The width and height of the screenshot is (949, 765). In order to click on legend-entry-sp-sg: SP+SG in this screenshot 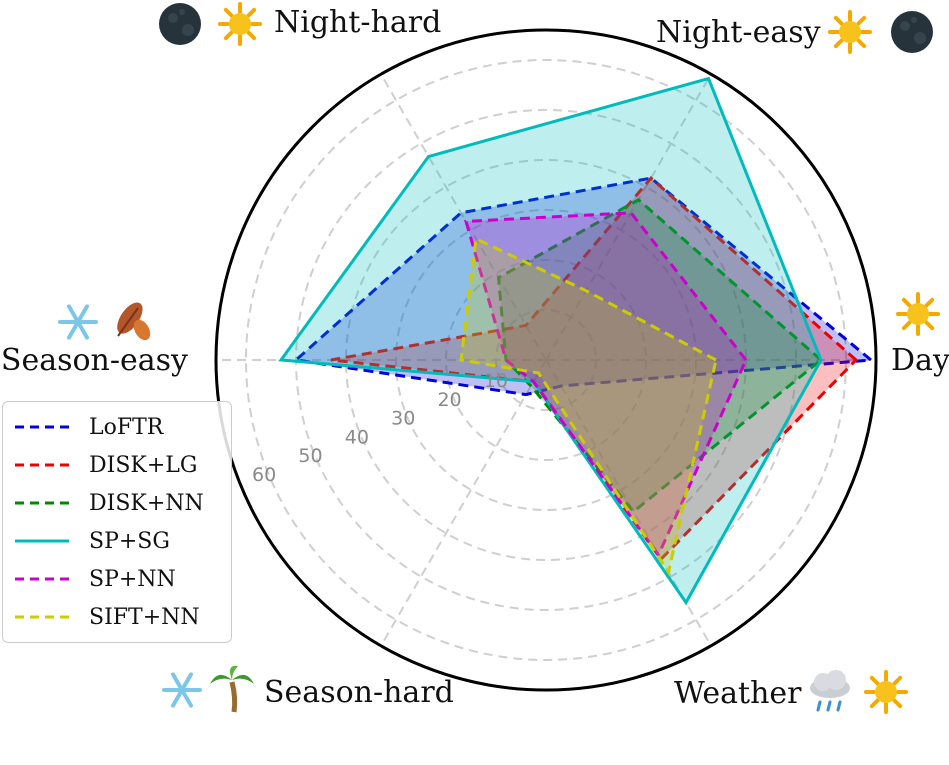, I will do `click(117, 541)`.